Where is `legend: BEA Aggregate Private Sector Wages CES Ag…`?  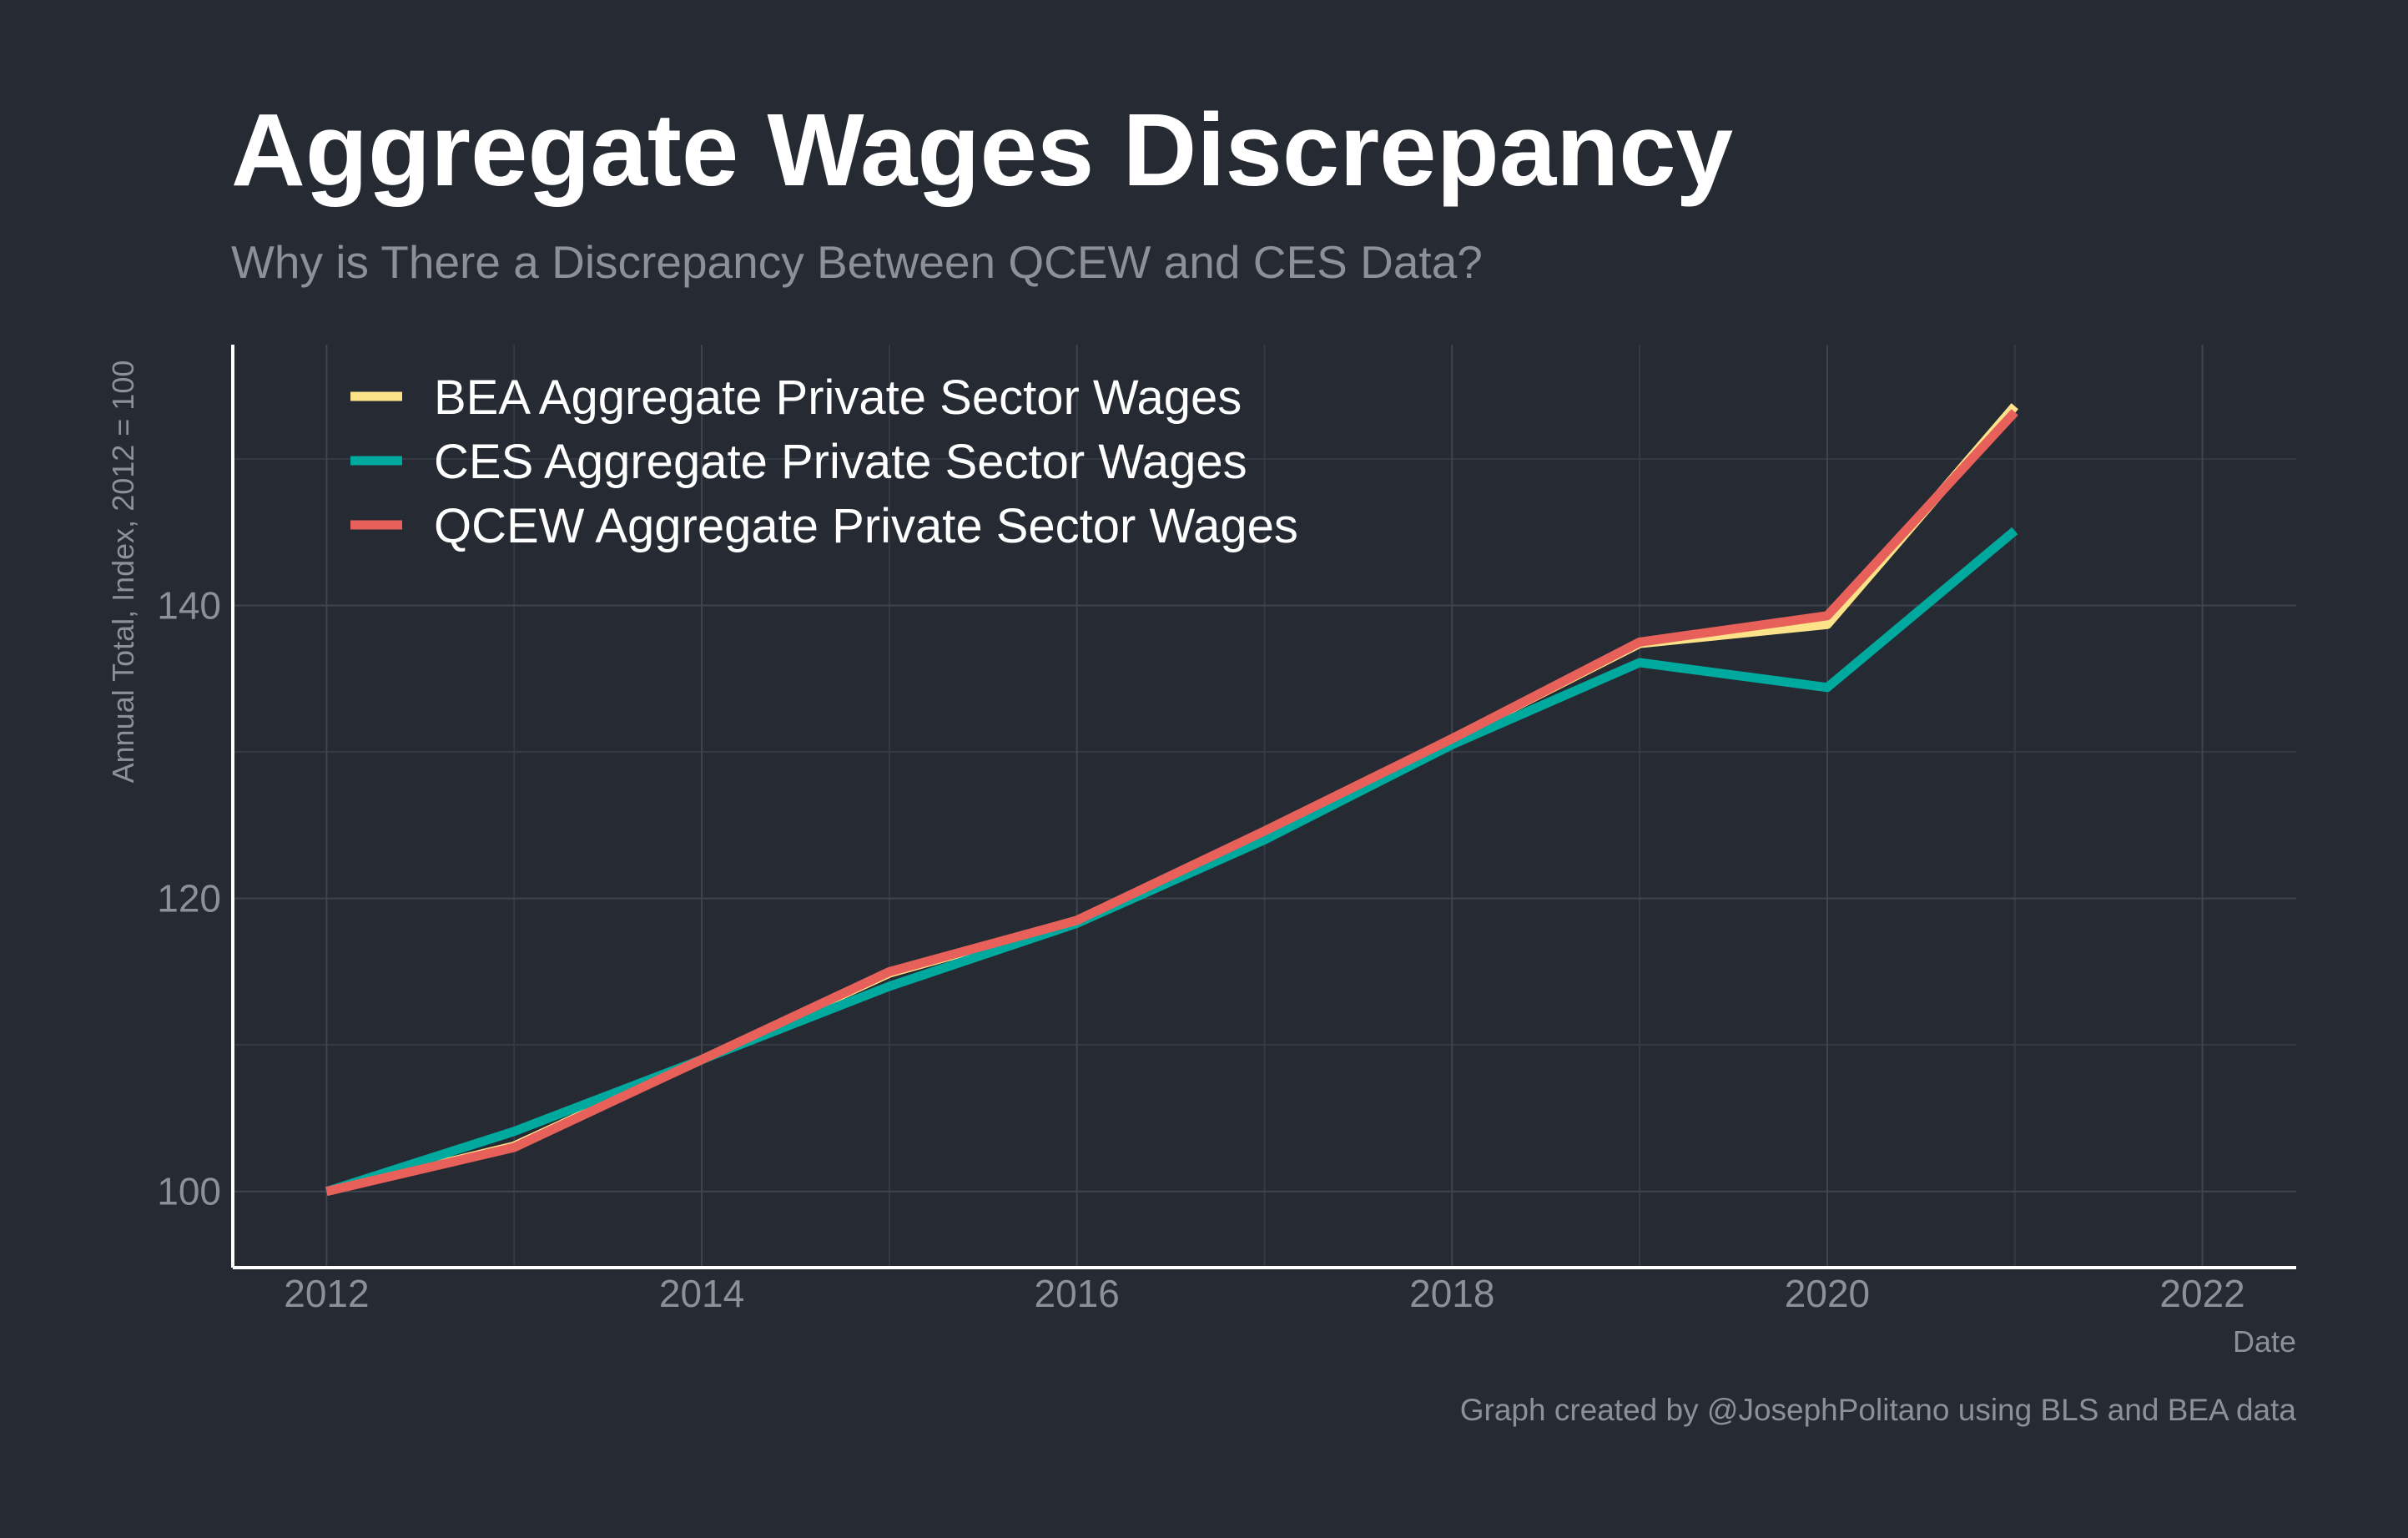 legend: BEA Aggregate Private Sector Wages CES Ag… is located at coordinates (824, 462).